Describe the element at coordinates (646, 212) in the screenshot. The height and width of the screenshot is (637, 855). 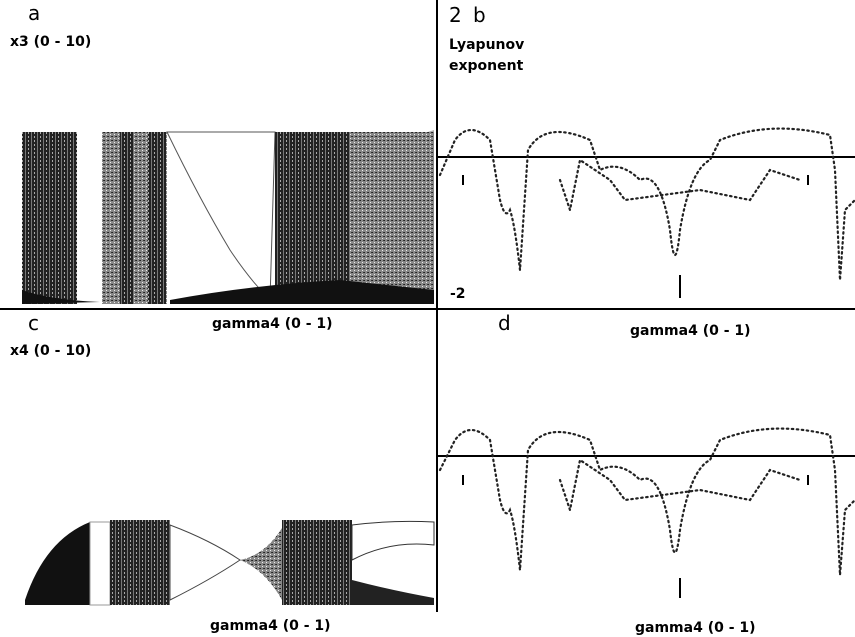
I see `panel-b-plot` at that location.